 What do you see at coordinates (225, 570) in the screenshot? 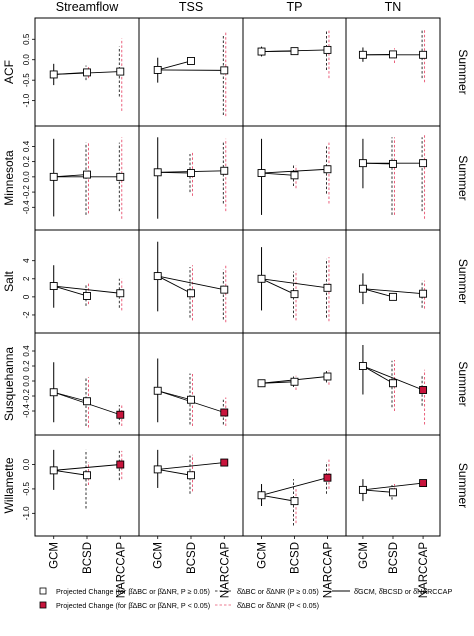
I see `x-tick-label: NARCCAP` at bounding box center [225, 570].